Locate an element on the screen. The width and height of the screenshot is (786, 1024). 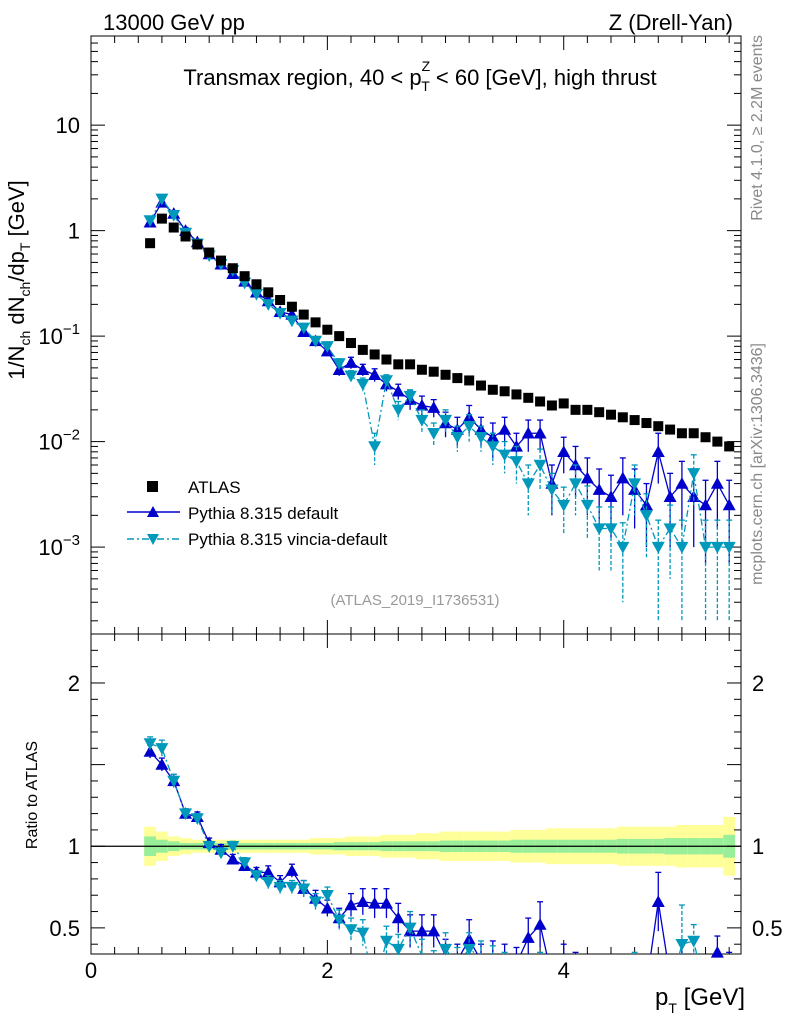
legend-label-atlas: ATLAS is located at coordinates (214, 487).